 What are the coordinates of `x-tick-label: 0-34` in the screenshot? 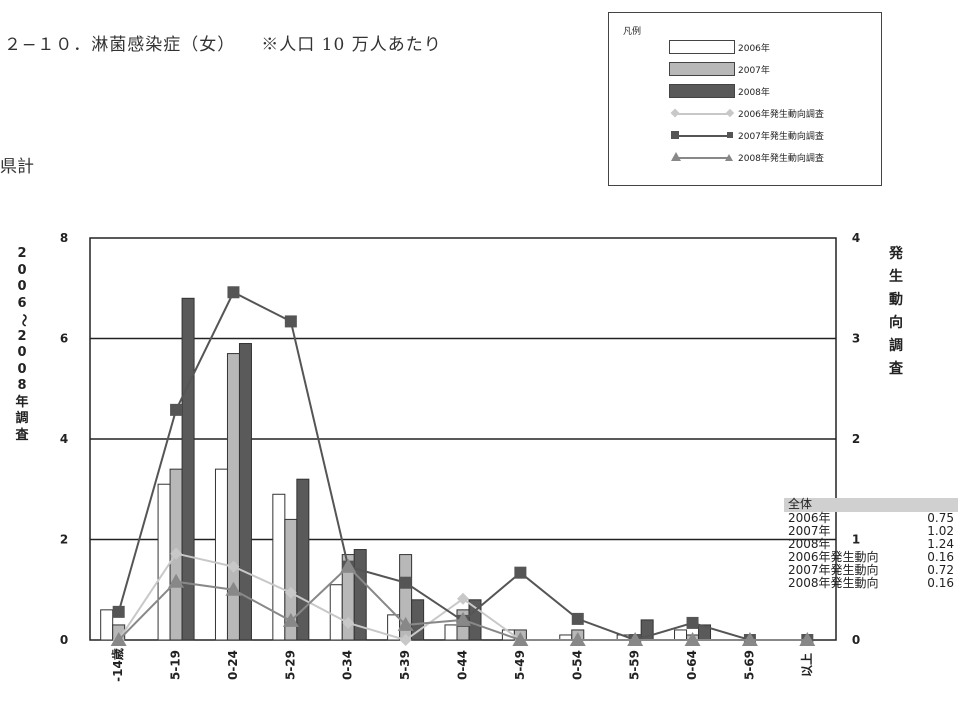 It's located at (348, 665).